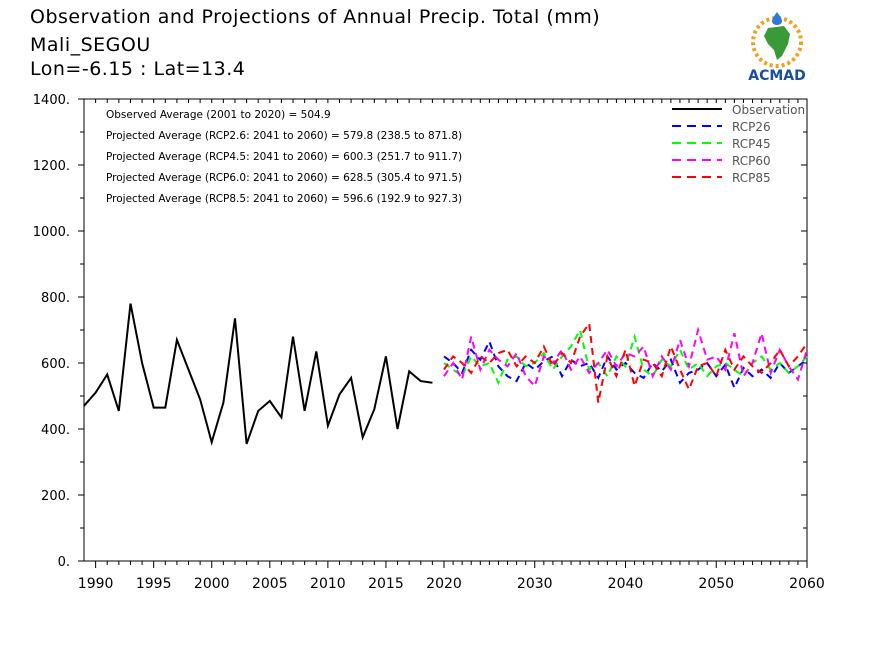  Describe the element at coordinates (807, 584) in the screenshot. I see `x-tick-label: 2060` at that location.